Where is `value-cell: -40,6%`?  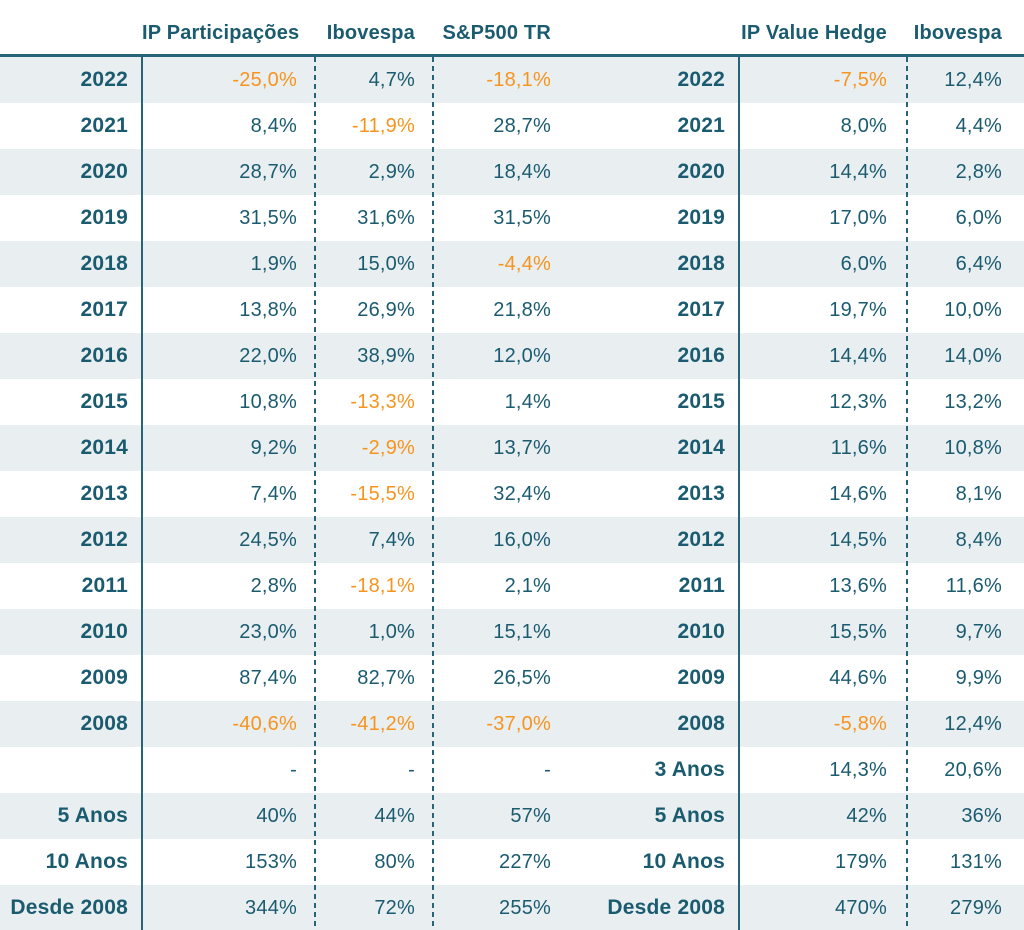 value-cell: -40,6% is located at coordinates (264, 723).